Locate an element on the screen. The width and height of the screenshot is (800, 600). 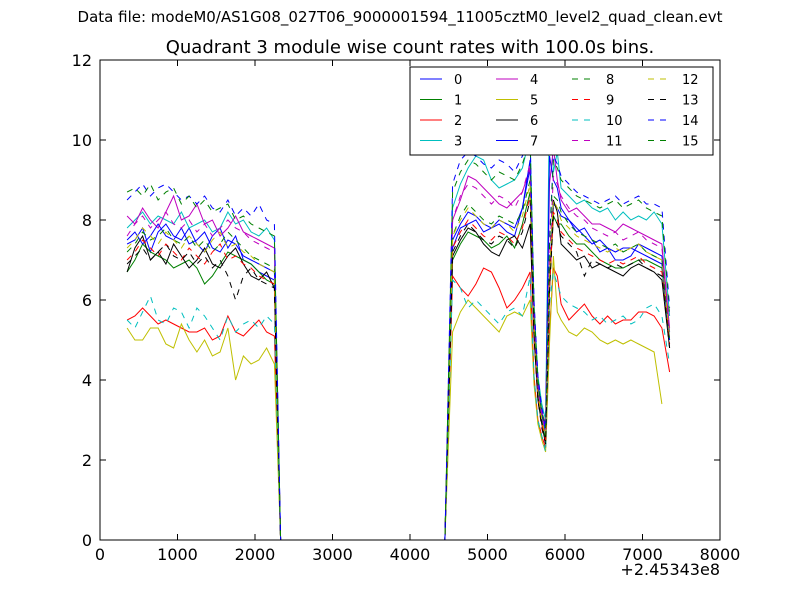
legend-label: 6 is located at coordinates (534, 121).